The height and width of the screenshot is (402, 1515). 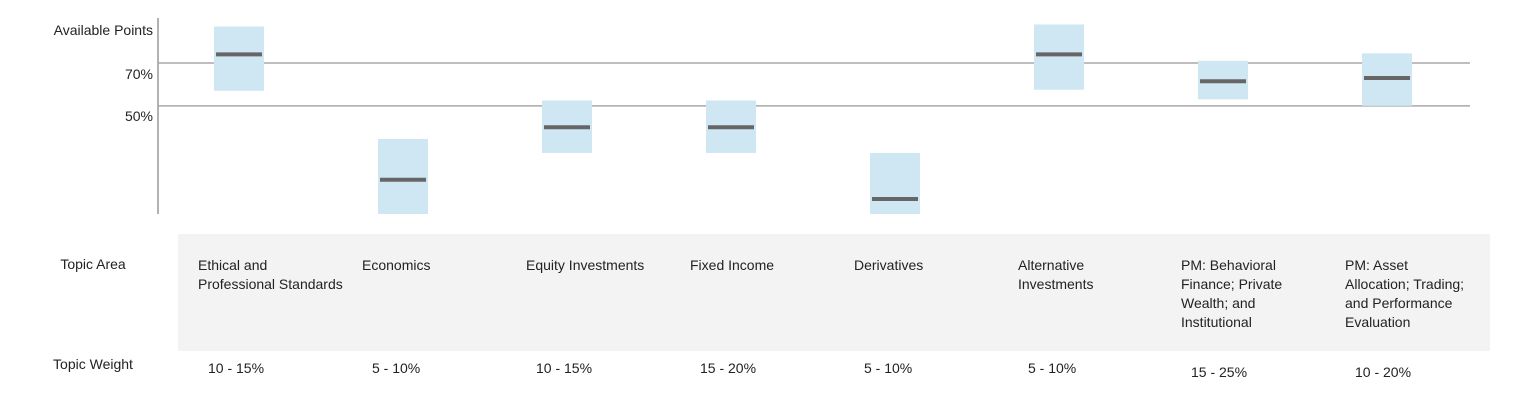 I want to click on topic-label-3: Equity Investments, so click(x=585, y=265).